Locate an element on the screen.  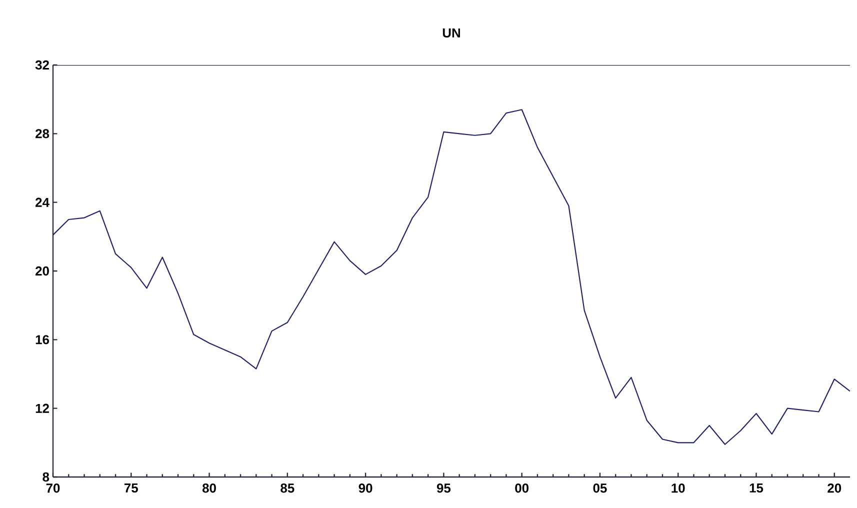
x-tick-label: 15 is located at coordinates (757, 488).